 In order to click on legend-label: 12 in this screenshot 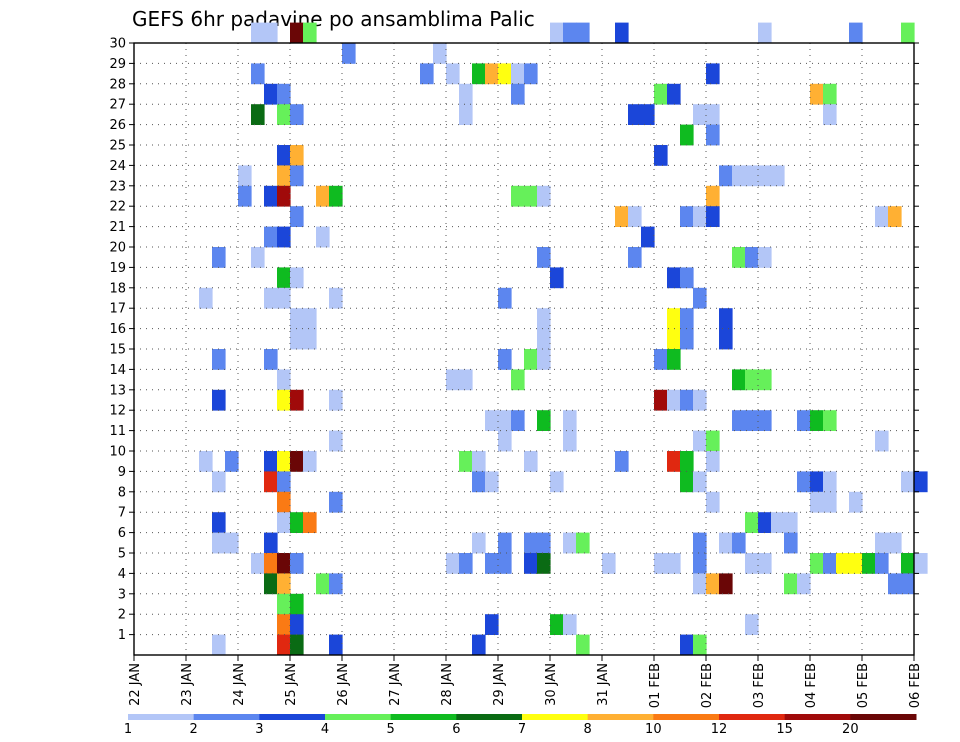, I will do `click(719, 729)`.